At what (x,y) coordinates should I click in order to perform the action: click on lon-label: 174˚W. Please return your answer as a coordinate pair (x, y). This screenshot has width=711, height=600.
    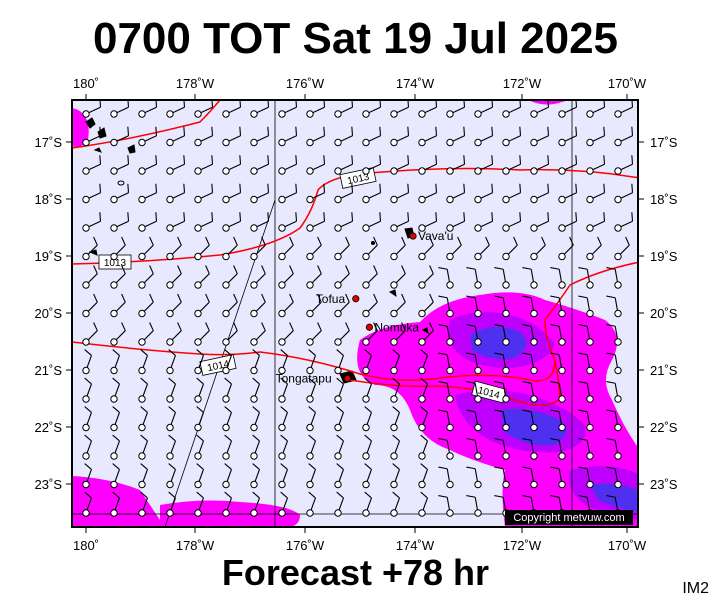
    Looking at the image, I should click on (415, 545).